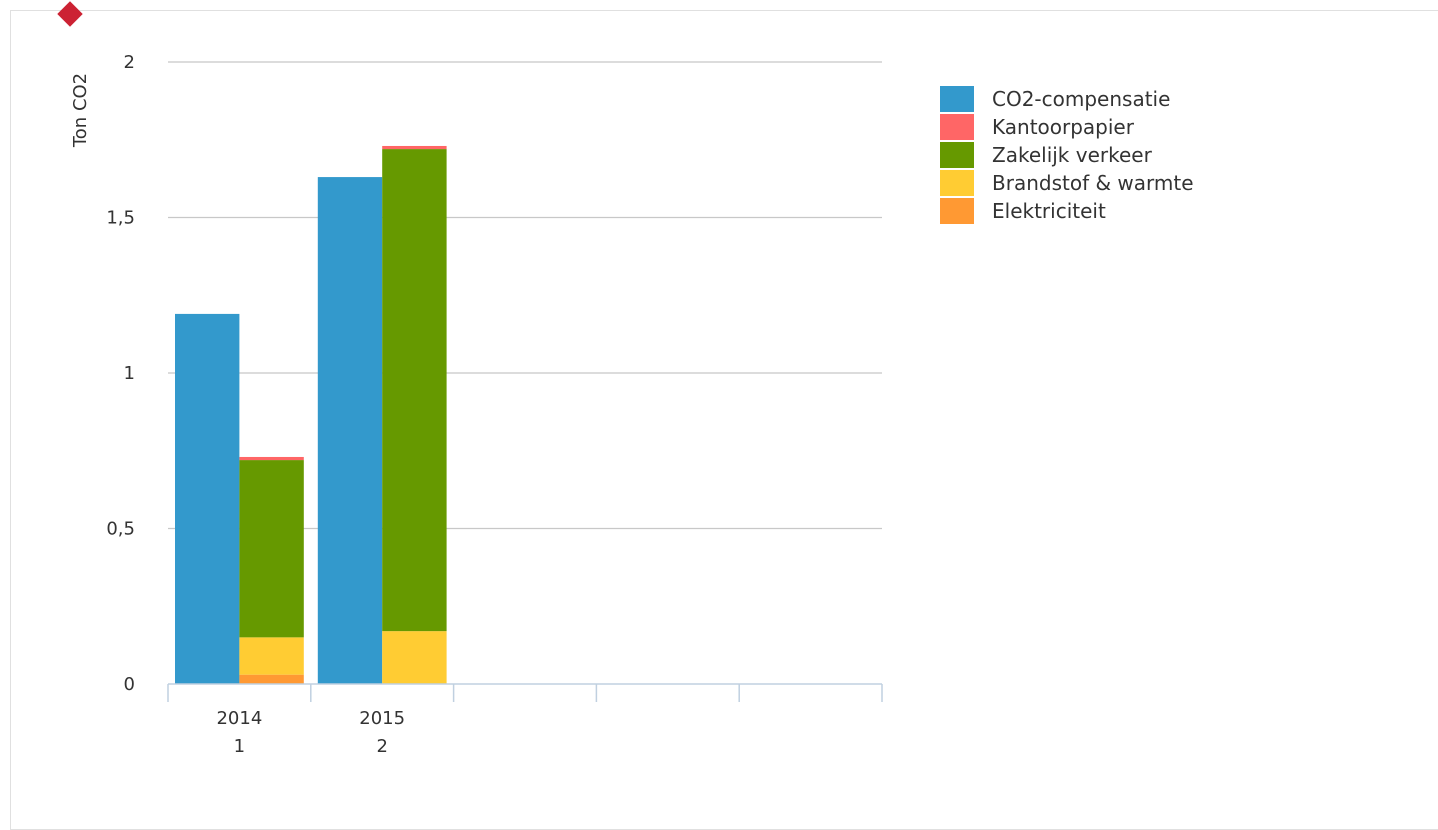 This screenshot has width=1438, height=830. I want to click on x-tick-label: 2014, so click(239, 718).